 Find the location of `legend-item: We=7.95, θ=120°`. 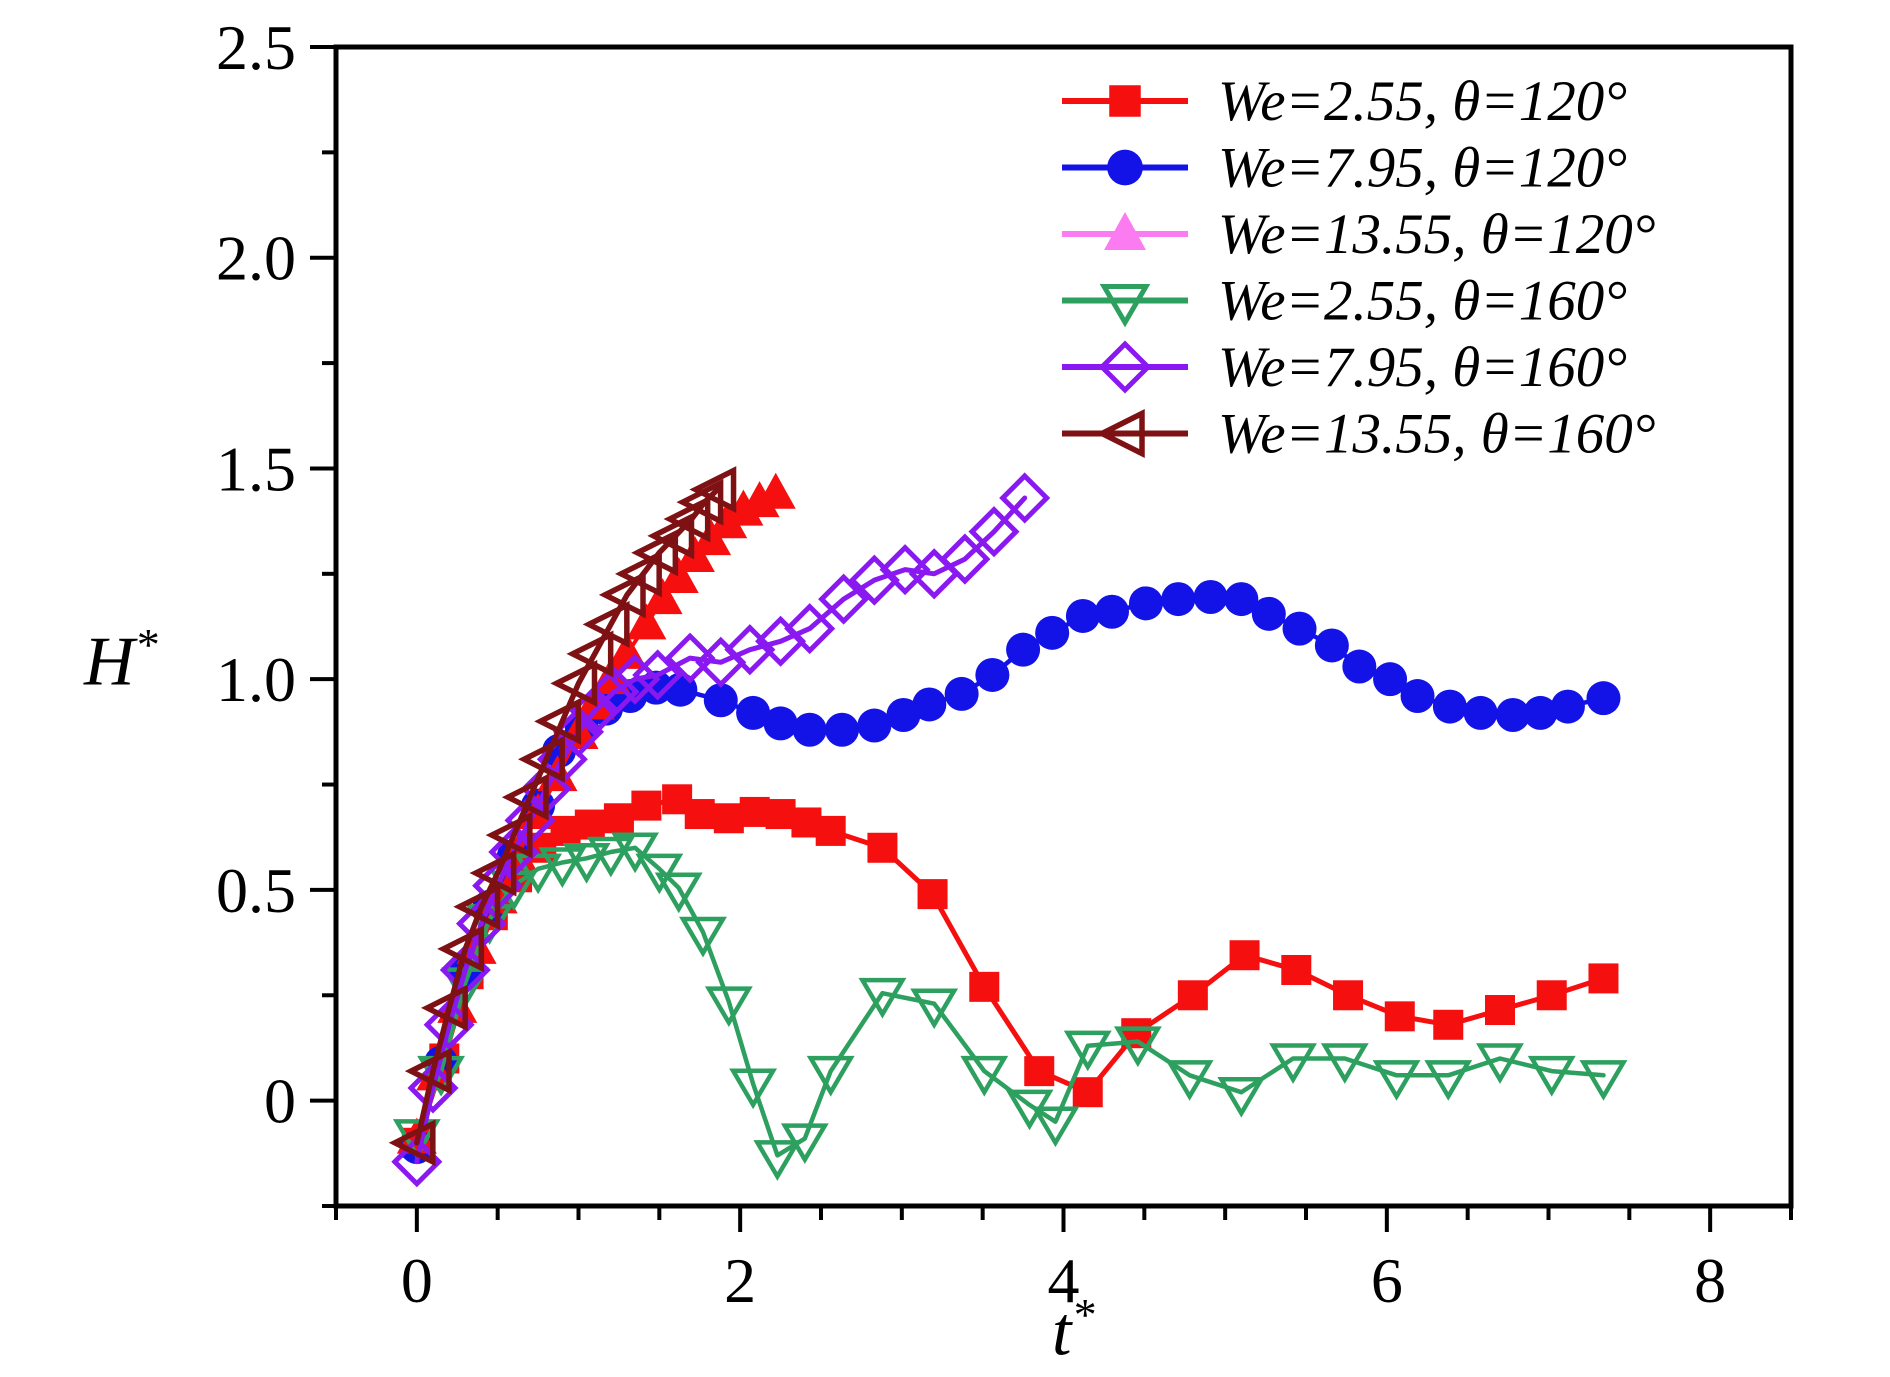

legend-item: We=7.95, θ=120° is located at coordinates (1344, 168).